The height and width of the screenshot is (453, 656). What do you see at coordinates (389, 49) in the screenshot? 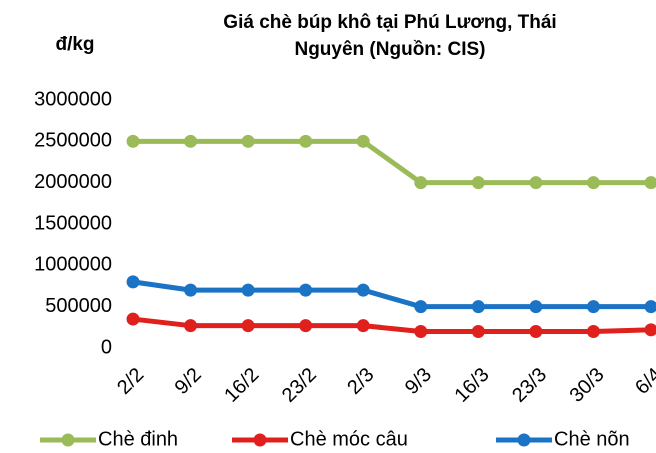
I see `chart-title: Nguyên (Nguồn: CIS)` at bounding box center [389, 49].